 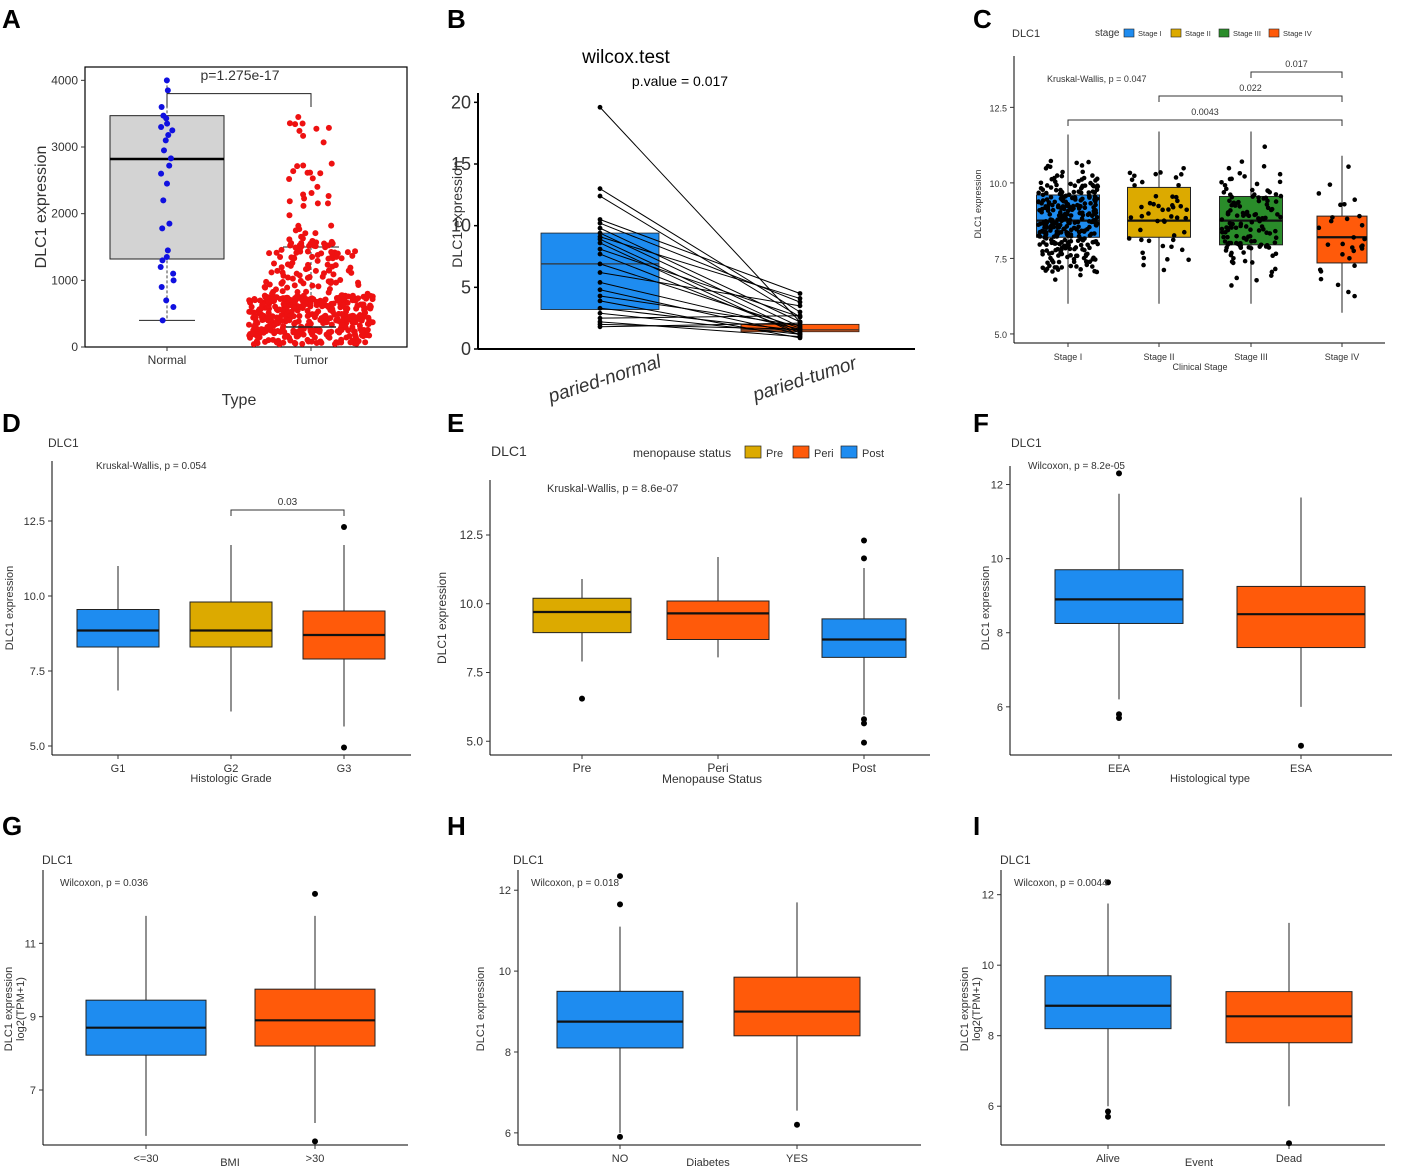 I want to click on pair-point-tumor, so click(x=800, y=316).